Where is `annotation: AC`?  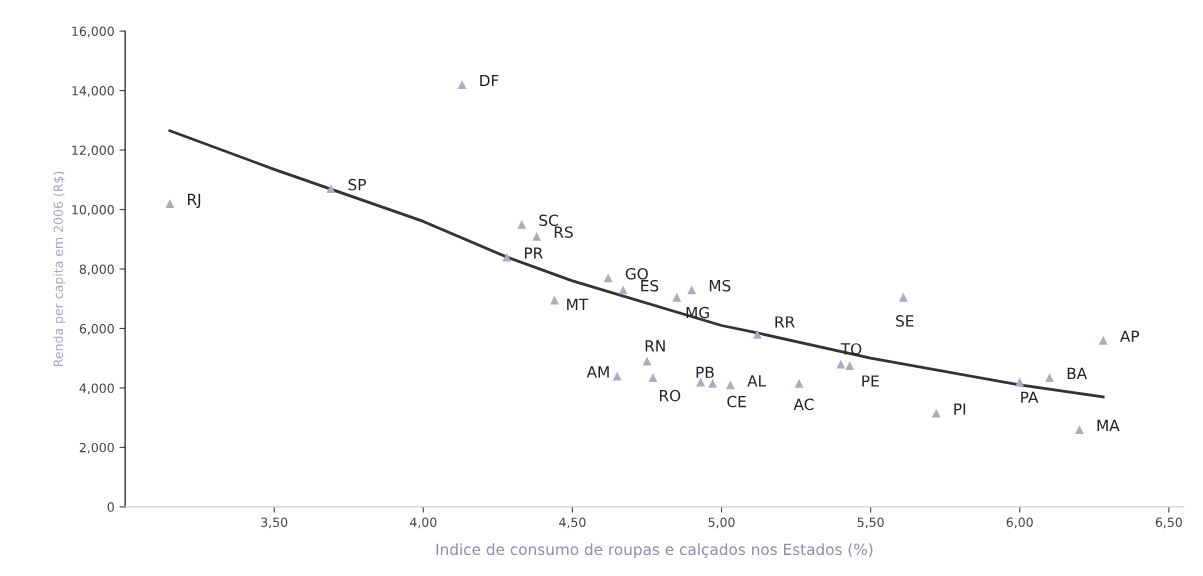 annotation: AC is located at coordinates (803, 404).